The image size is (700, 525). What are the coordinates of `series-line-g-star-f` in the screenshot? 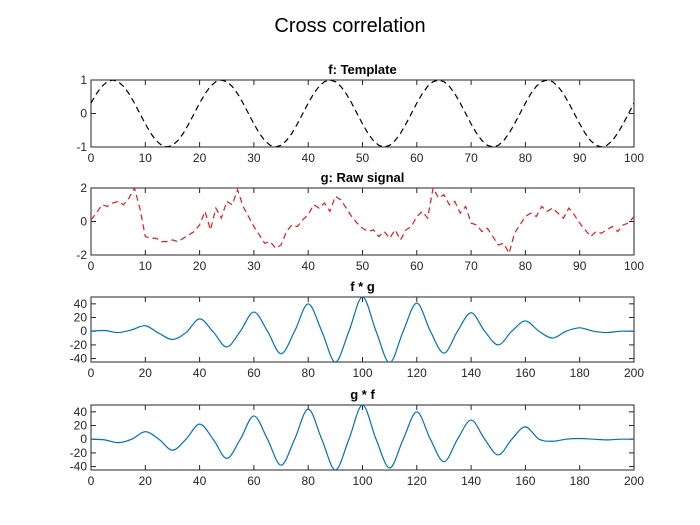 It's located at (362, 437).